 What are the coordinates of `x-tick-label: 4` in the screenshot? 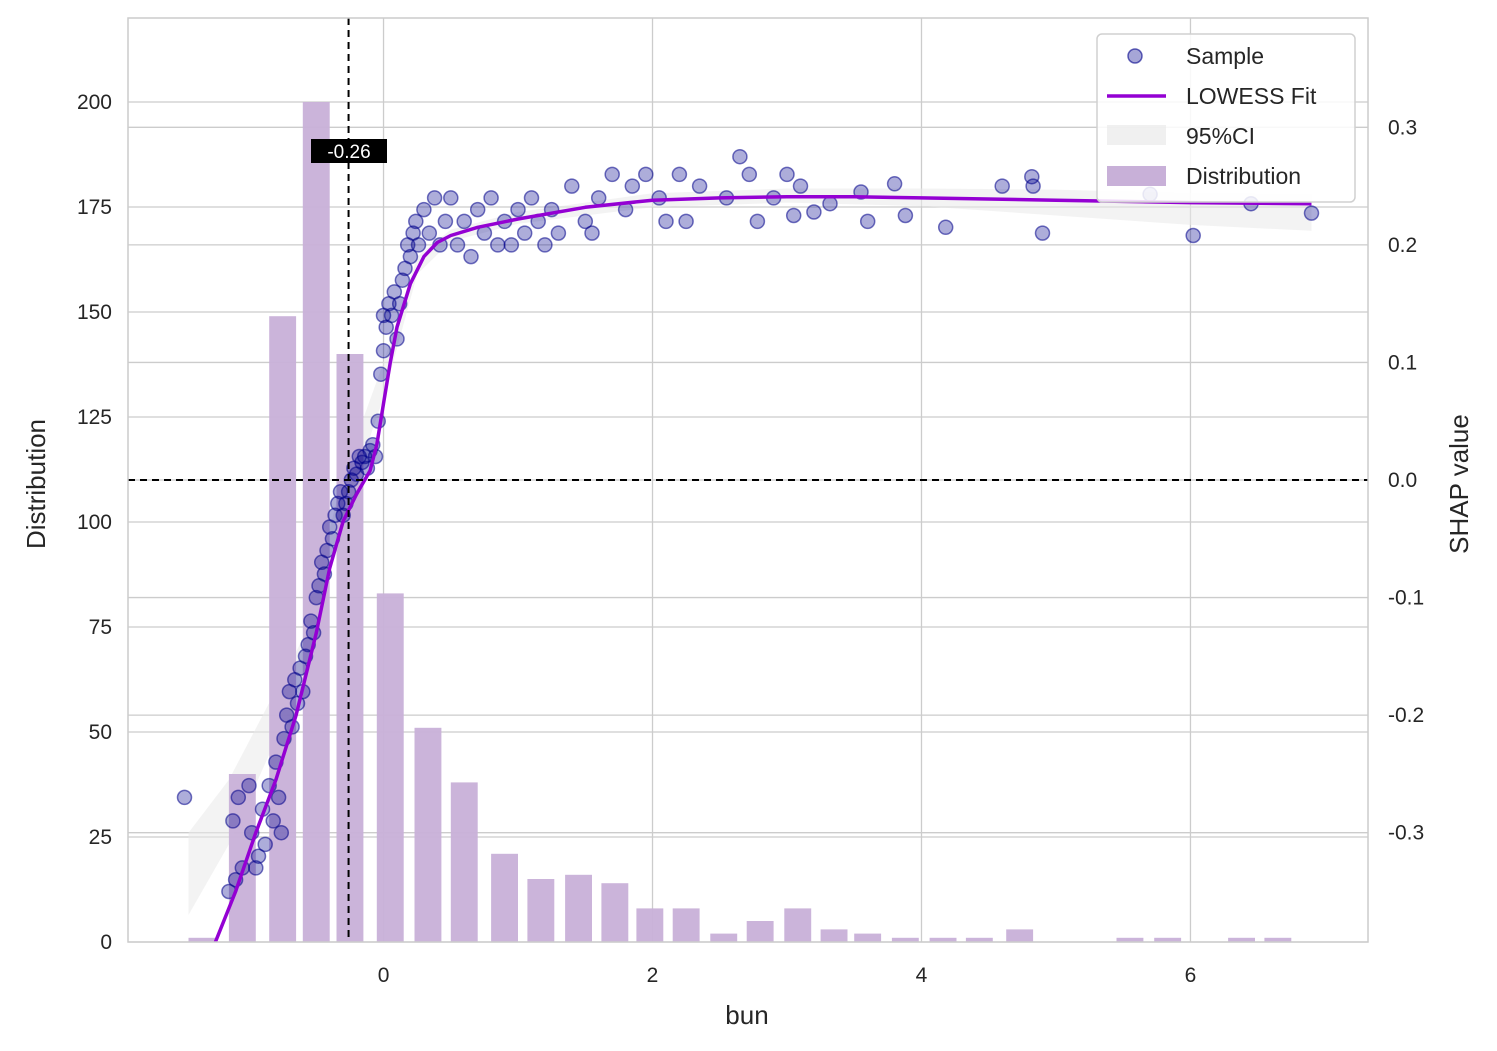 It's located at (922, 975).